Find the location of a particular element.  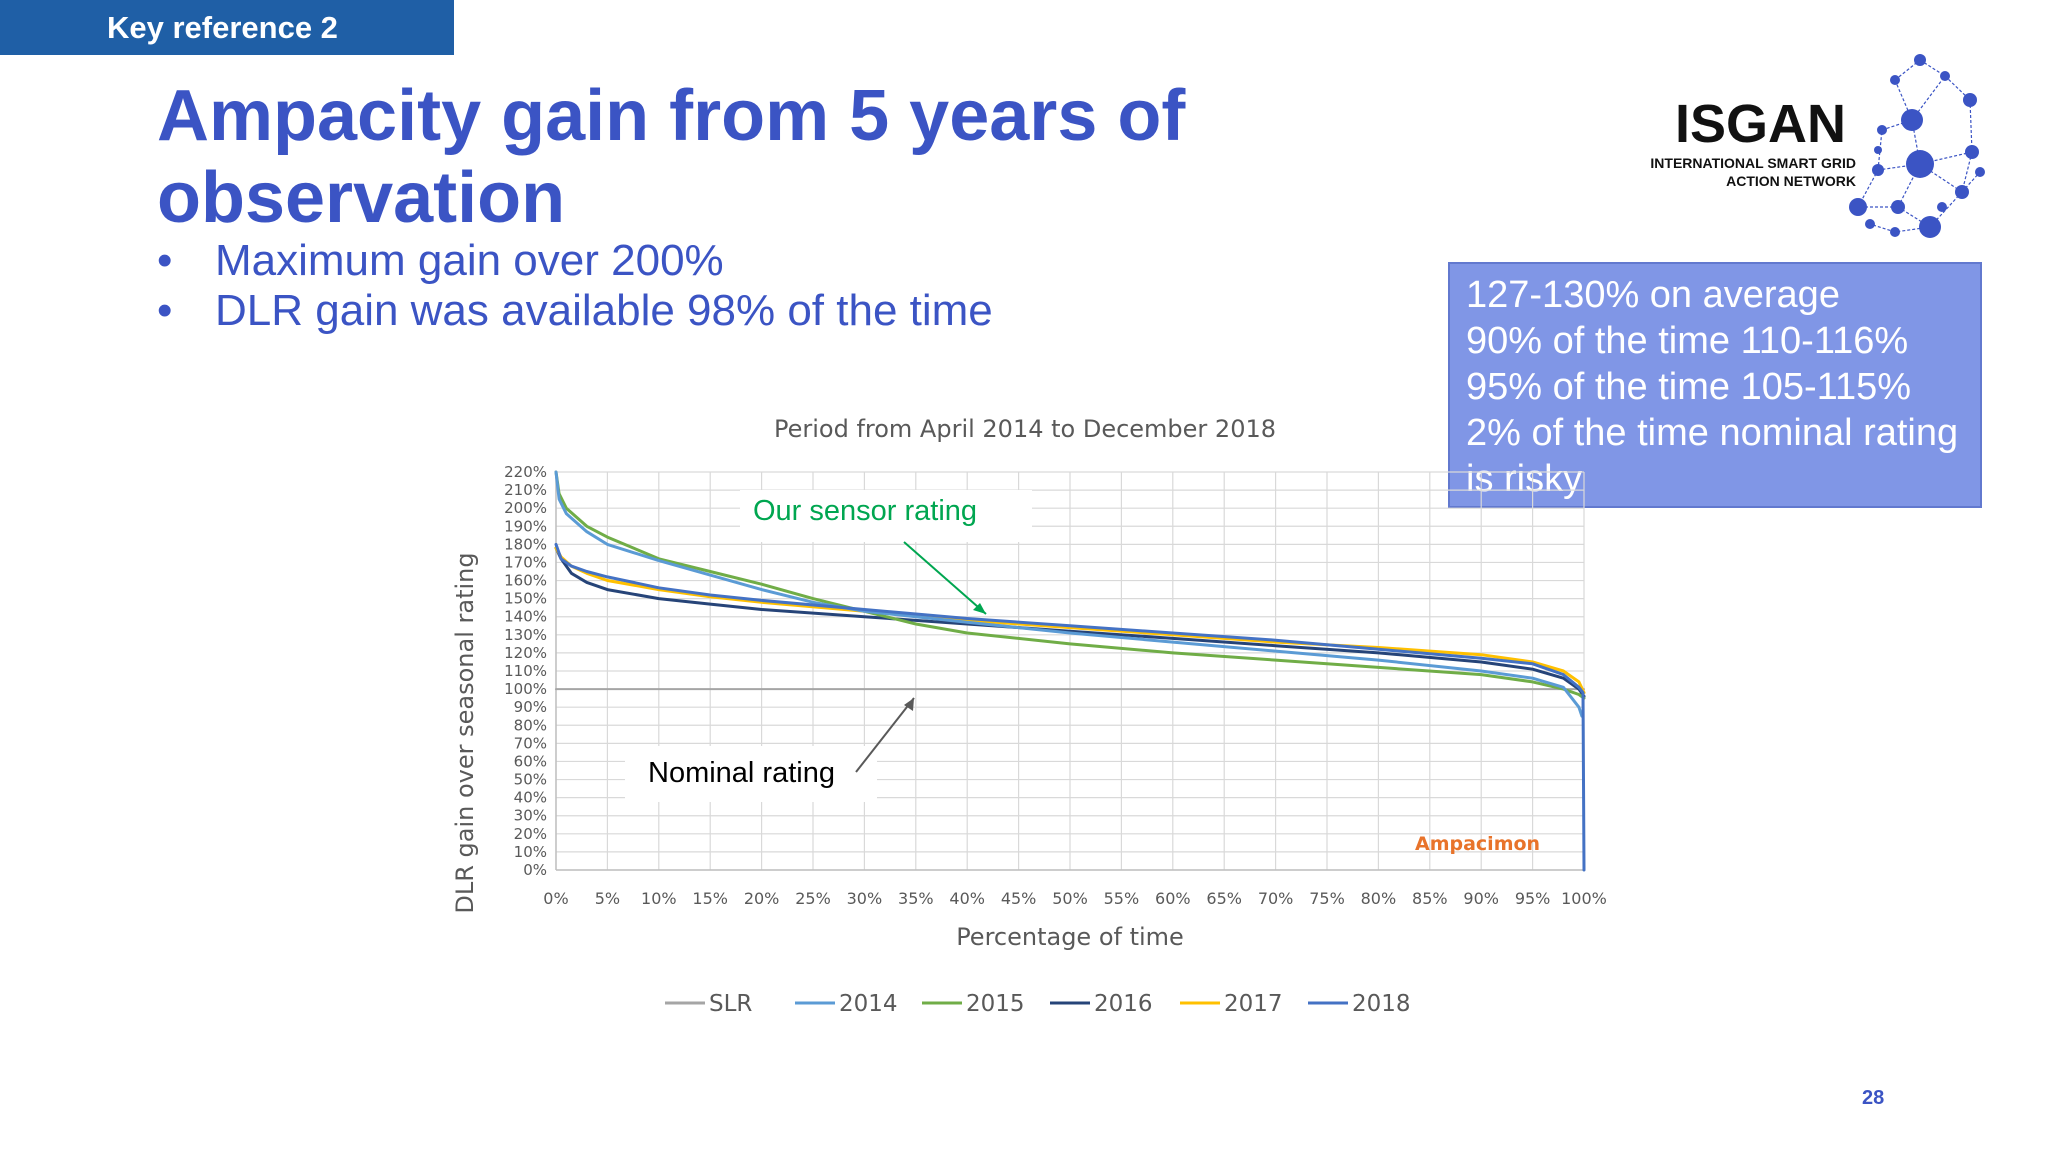

callout-line: 127-130% on average is located at coordinates (1653, 295).